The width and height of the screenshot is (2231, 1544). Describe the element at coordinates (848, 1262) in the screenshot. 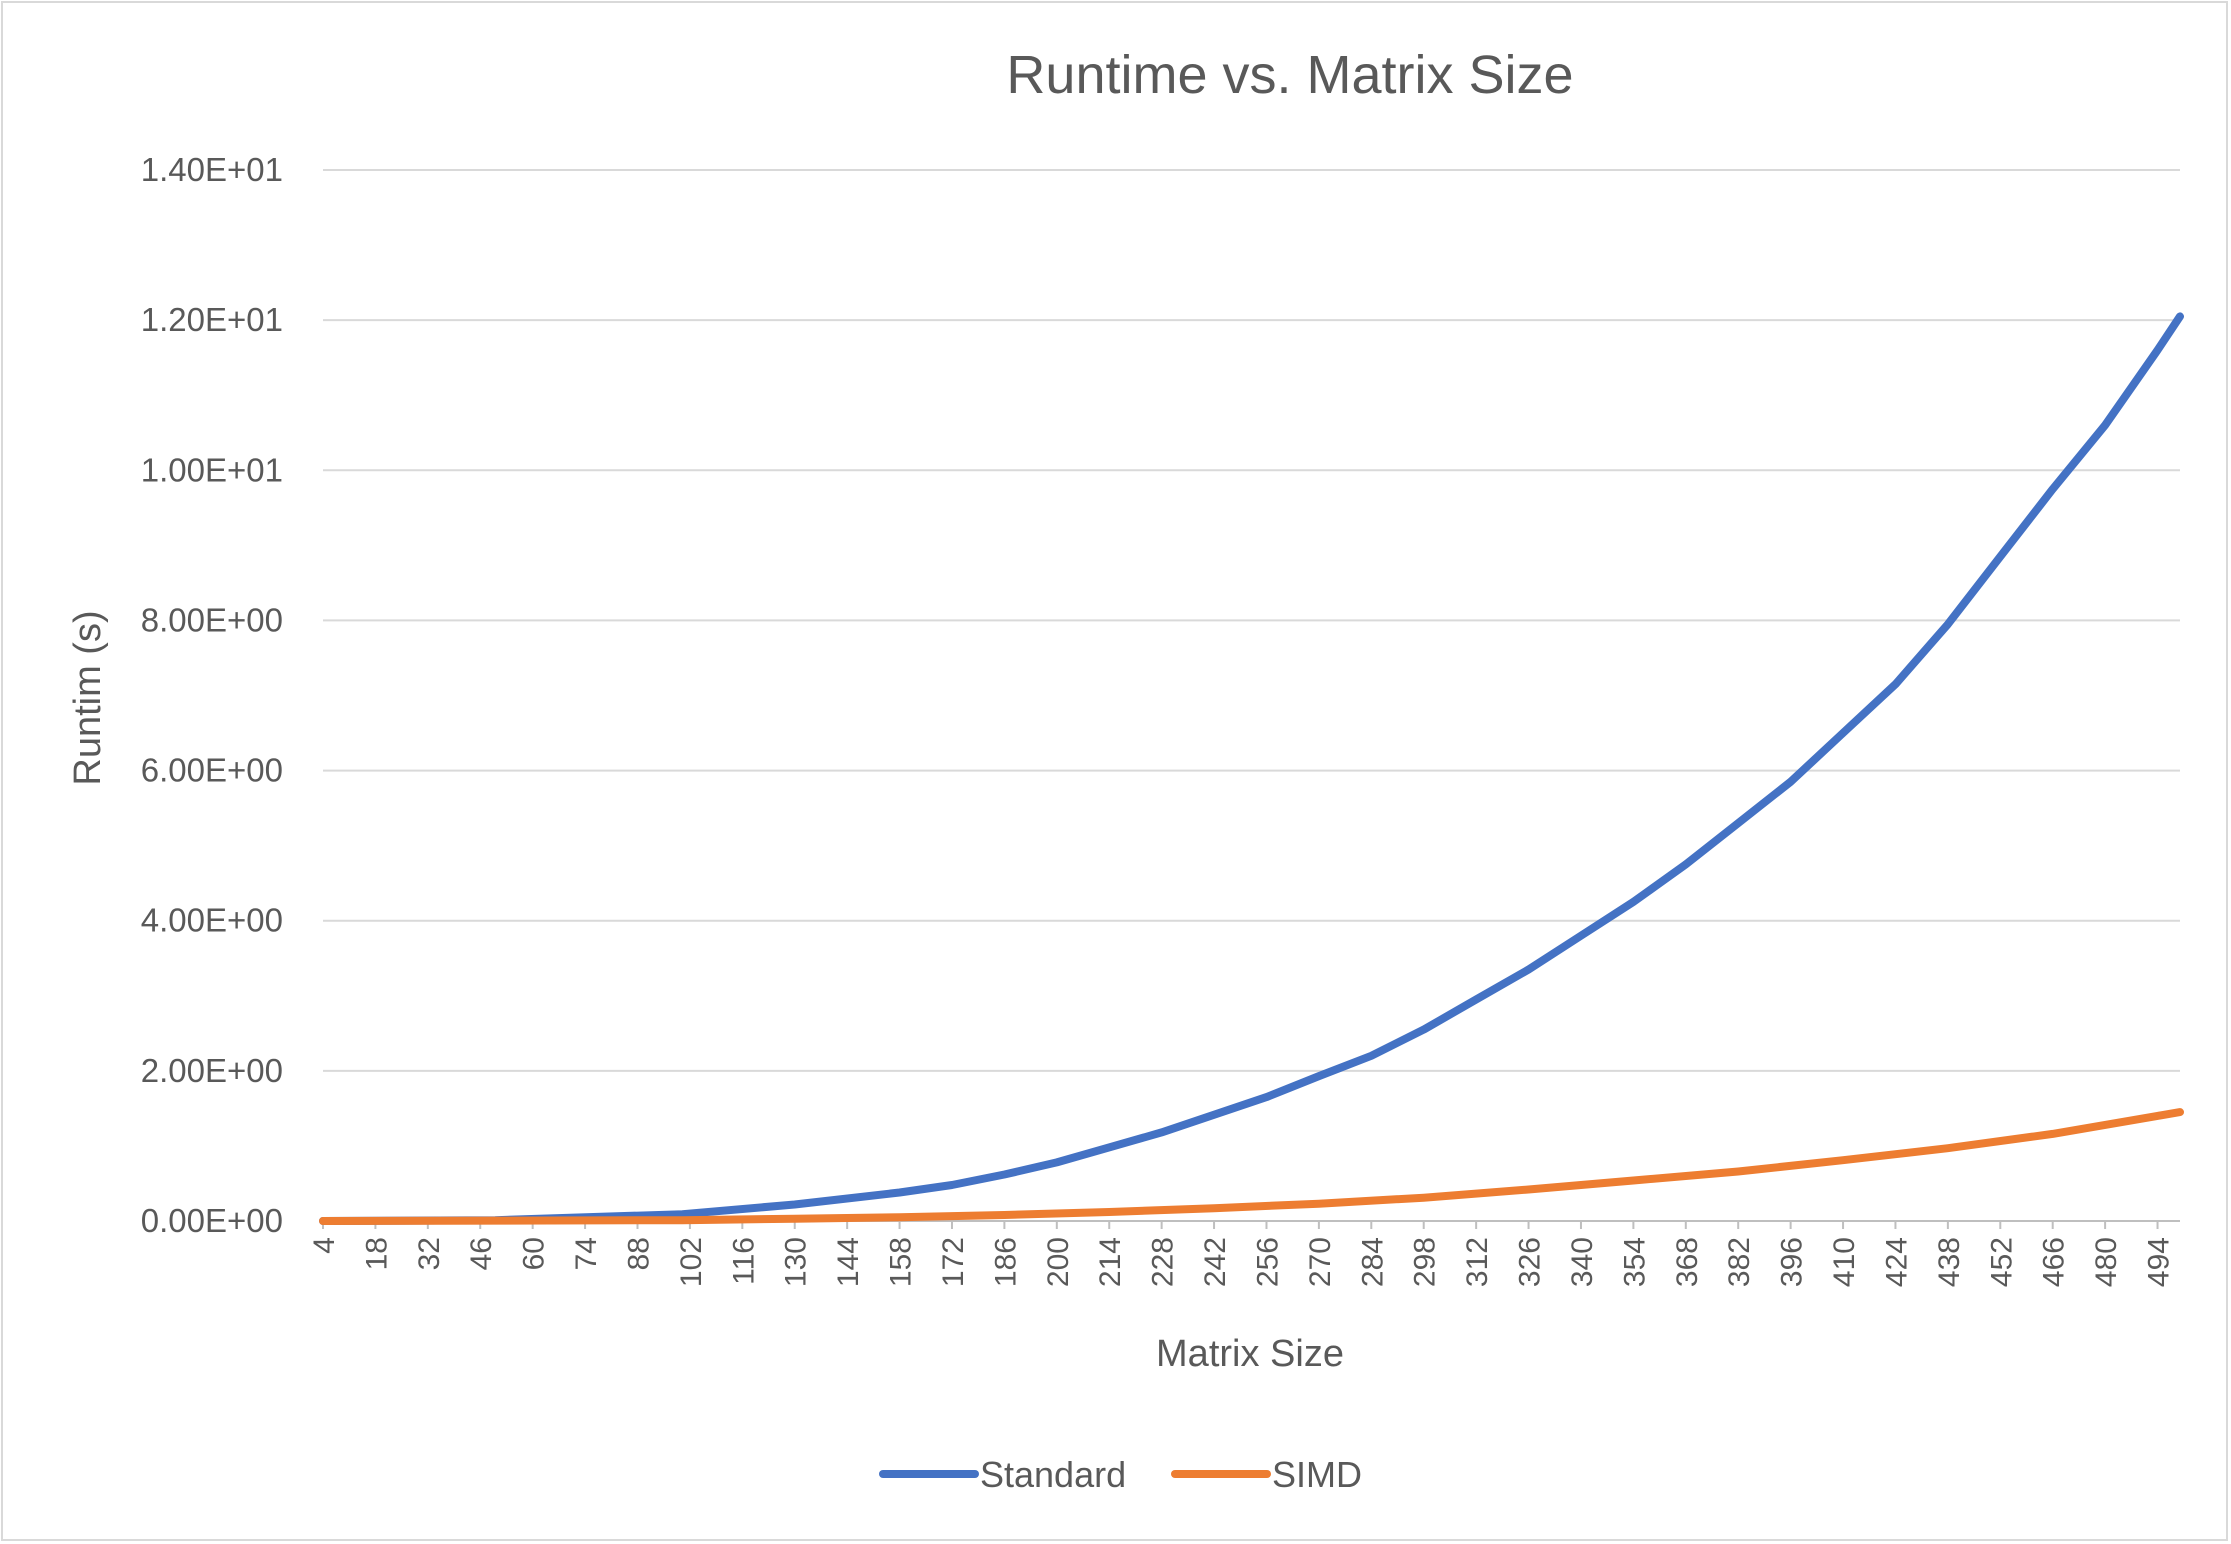

I see `x-tick-label: 144` at that location.